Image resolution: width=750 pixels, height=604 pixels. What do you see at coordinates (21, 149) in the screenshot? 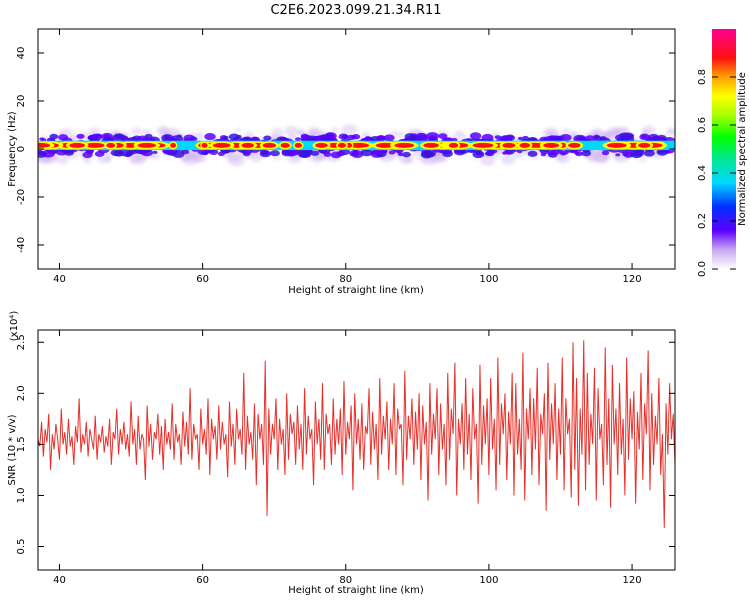
I see `spectrogram-y-tick-label: 0` at bounding box center [21, 149].